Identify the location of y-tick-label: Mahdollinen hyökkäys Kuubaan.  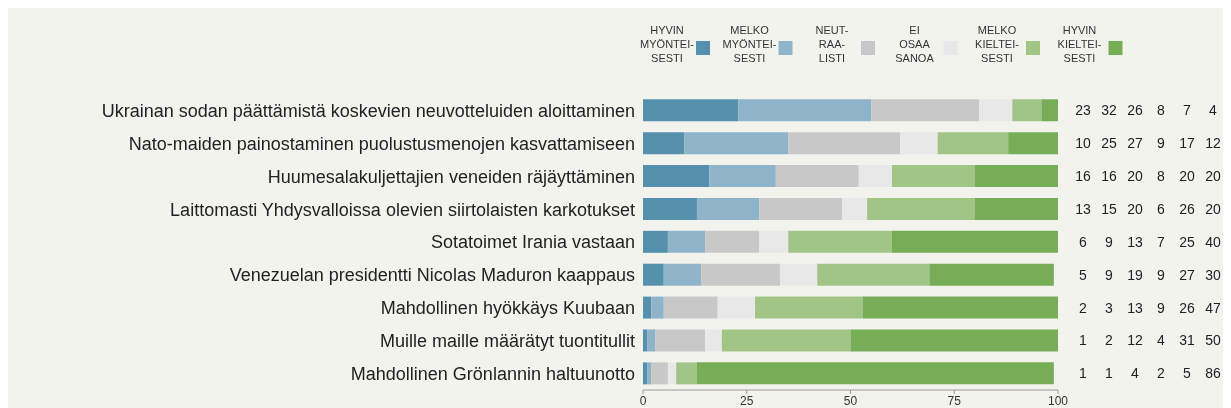
(507, 308).